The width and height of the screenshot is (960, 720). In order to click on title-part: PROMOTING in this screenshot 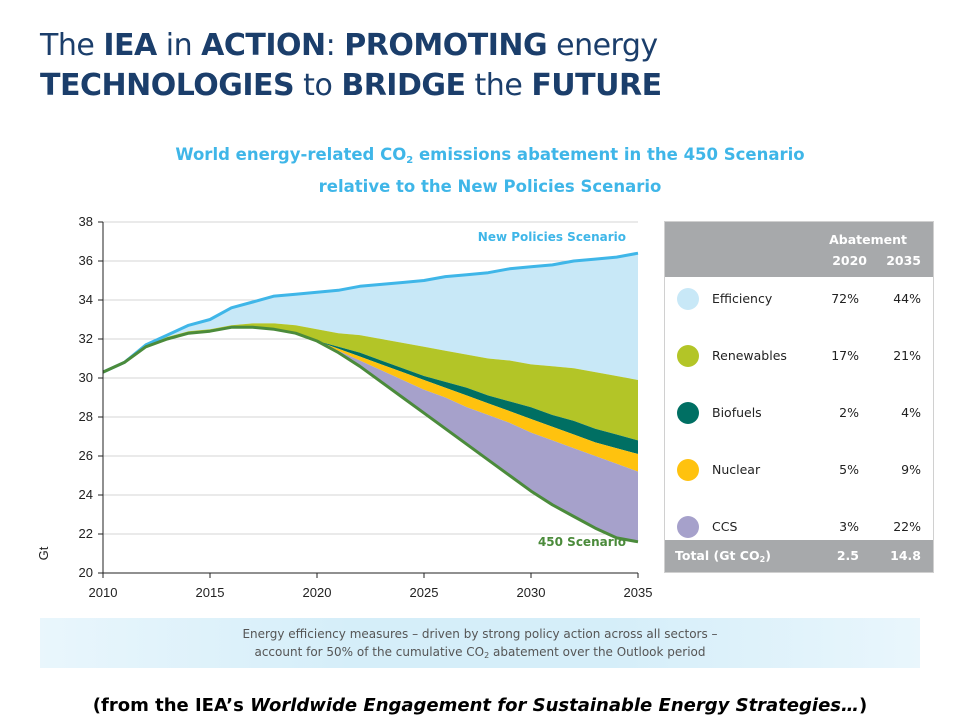, I will do `click(446, 45)`.